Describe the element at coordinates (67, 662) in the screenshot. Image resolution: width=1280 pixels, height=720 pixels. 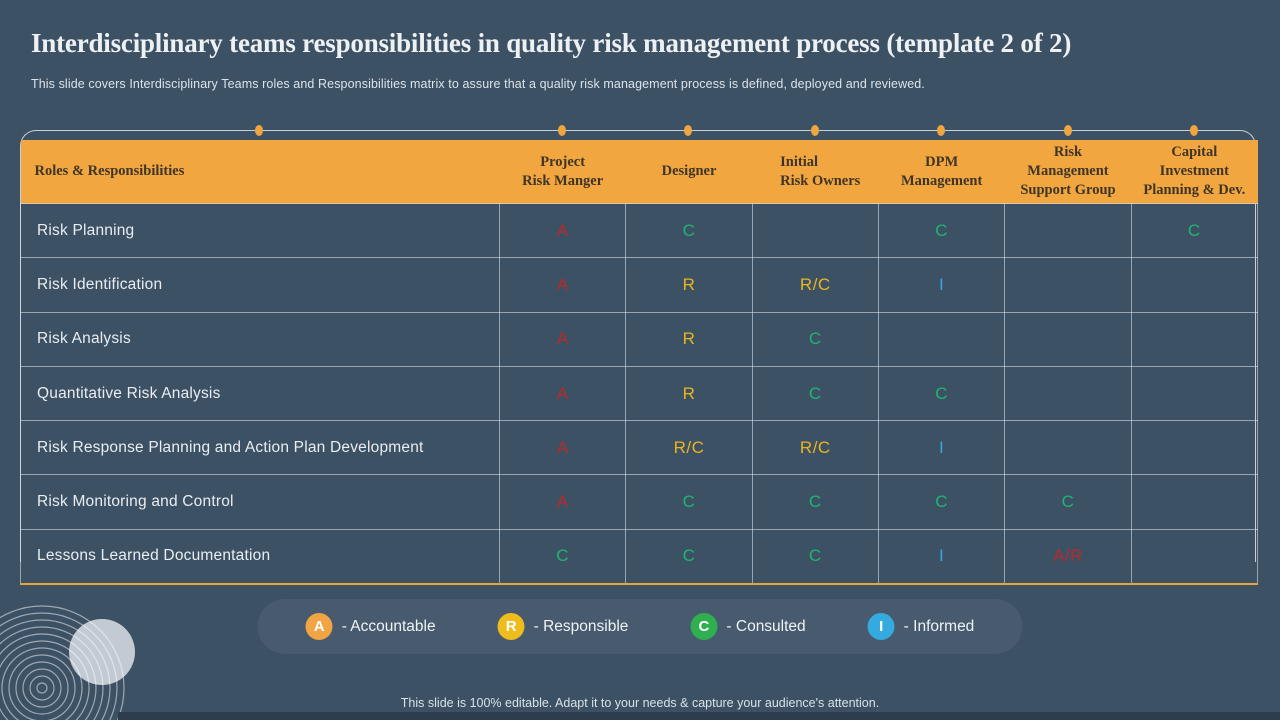
I see `decorative-circles` at that location.